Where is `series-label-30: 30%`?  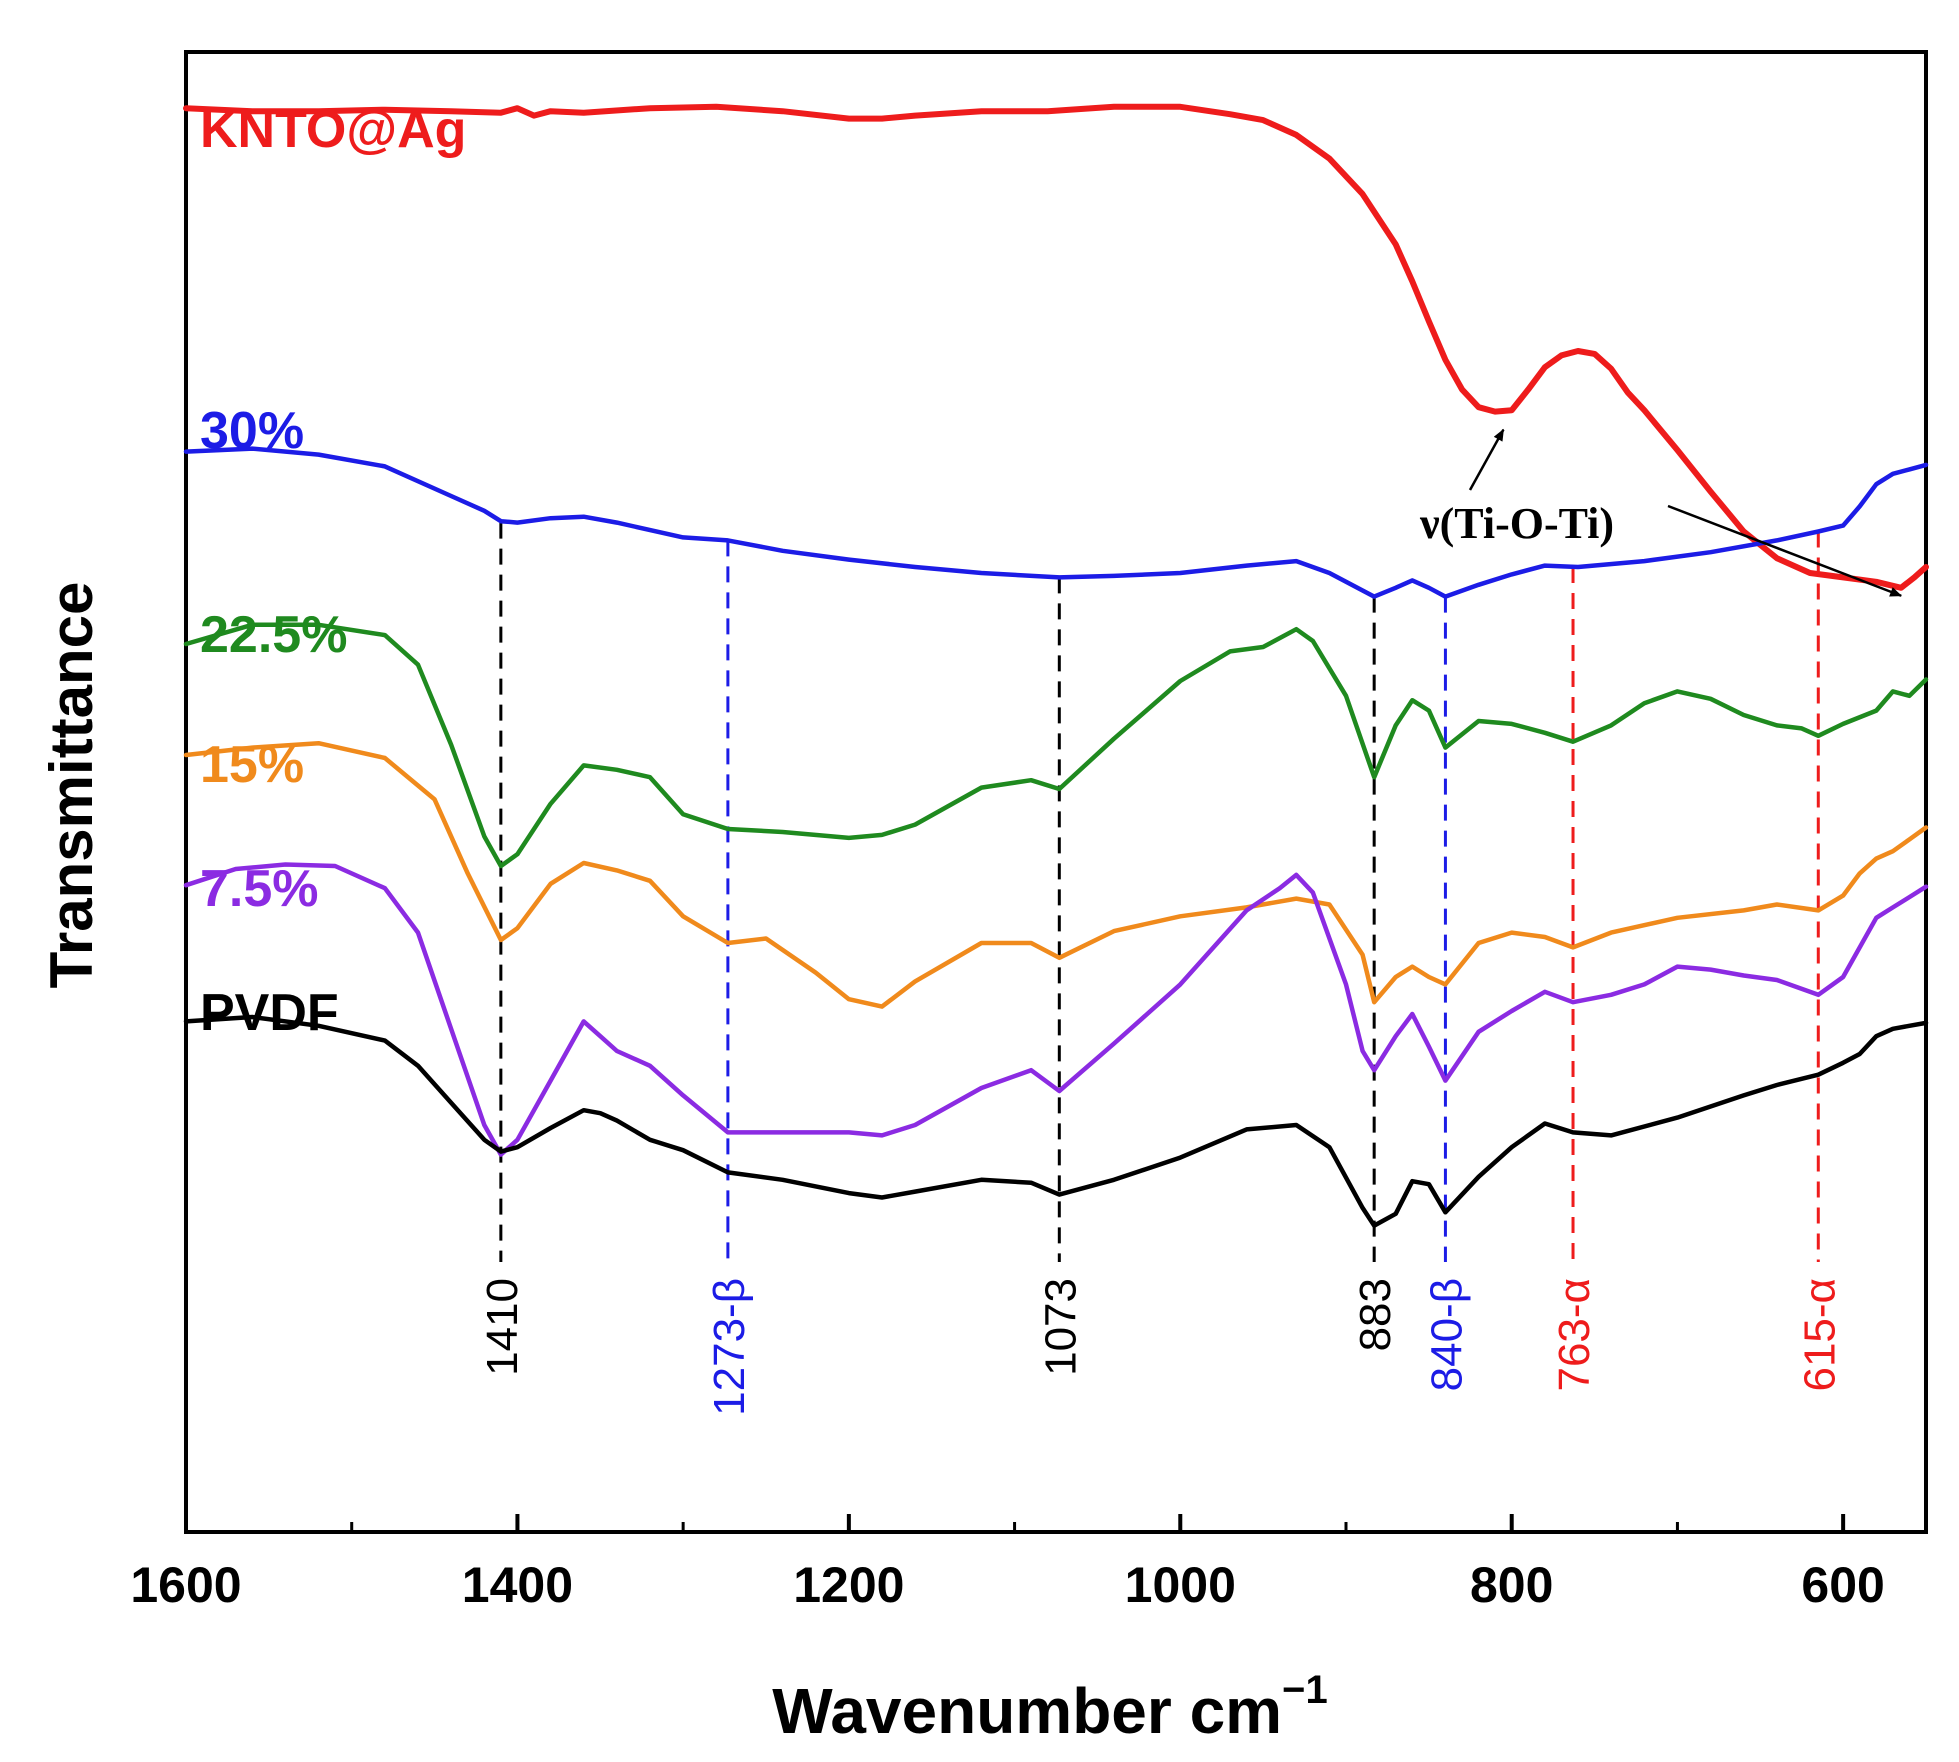 series-label-30: 30% is located at coordinates (252, 431).